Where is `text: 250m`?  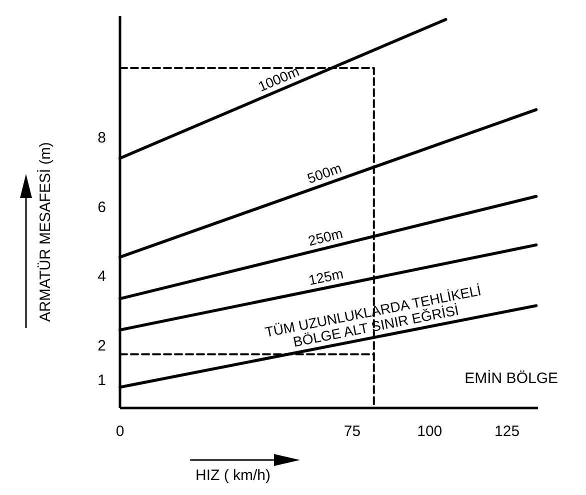 text: 250m is located at coordinates (325, 236).